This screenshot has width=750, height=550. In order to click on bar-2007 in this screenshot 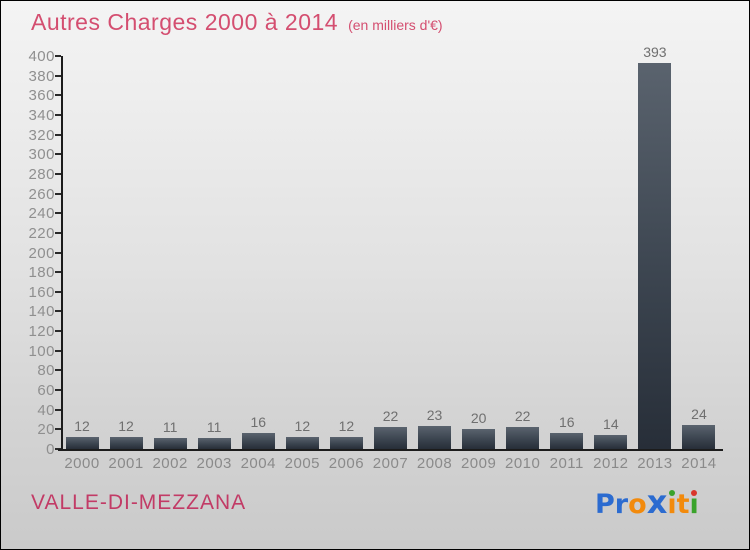, I will do `click(390, 438)`.